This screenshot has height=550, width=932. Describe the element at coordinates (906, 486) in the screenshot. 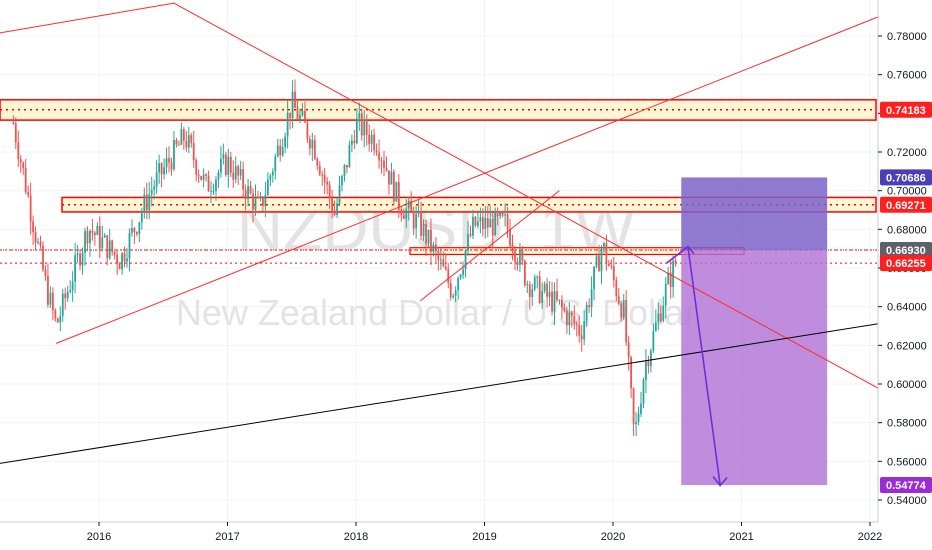

I see `price-tag-label: 0.54774` at that location.